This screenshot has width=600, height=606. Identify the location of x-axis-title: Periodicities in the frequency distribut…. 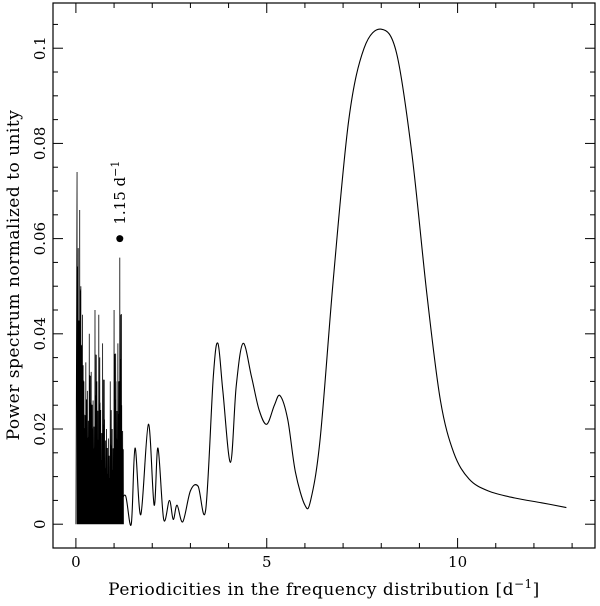
(324, 588).